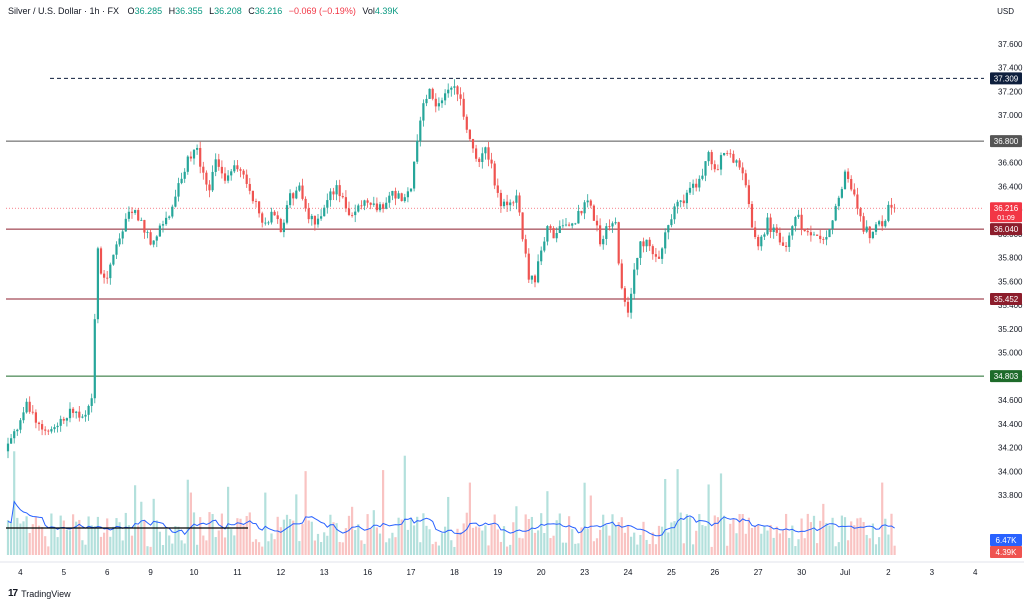  I want to click on time-tick-label: 10, so click(194, 572).